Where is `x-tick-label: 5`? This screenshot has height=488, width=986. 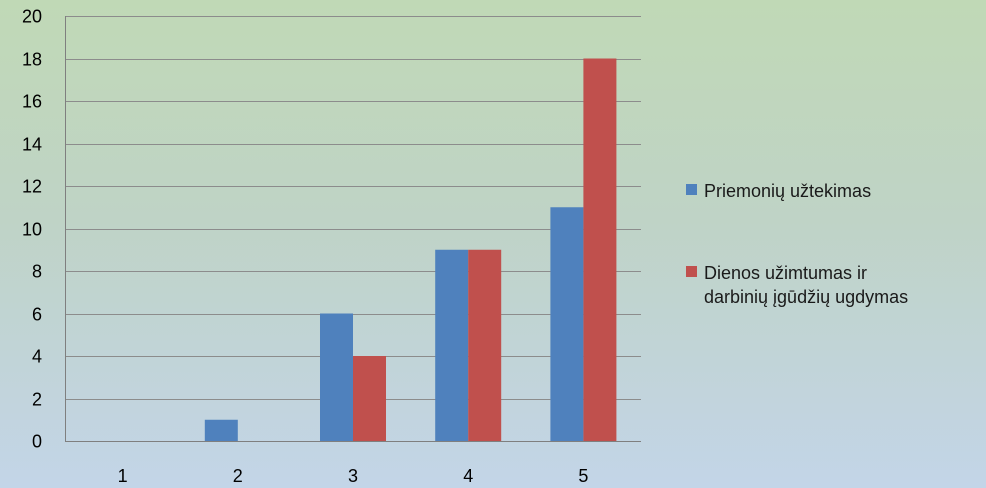
x-tick-label: 5 is located at coordinates (583, 476).